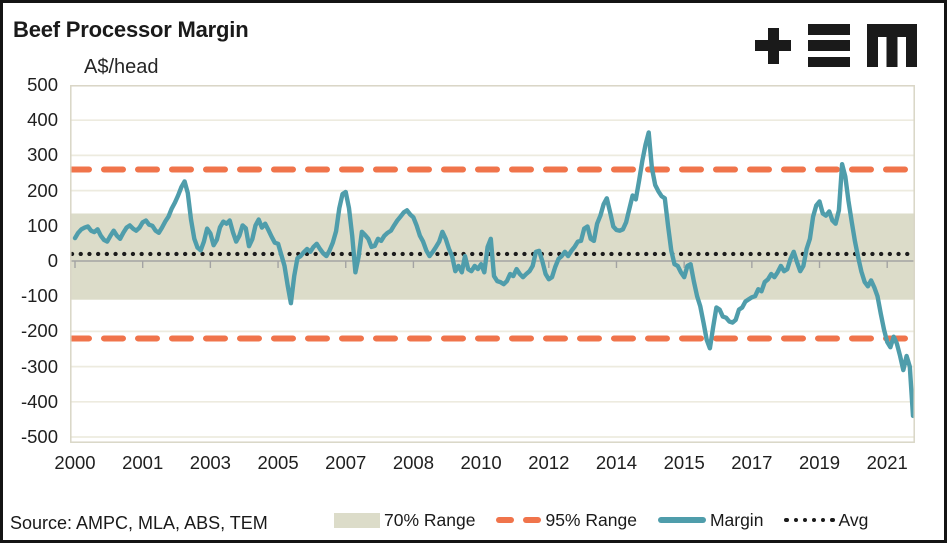  What do you see at coordinates (481, 462) in the screenshot?
I see `x-tick-label: 2010` at bounding box center [481, 462].